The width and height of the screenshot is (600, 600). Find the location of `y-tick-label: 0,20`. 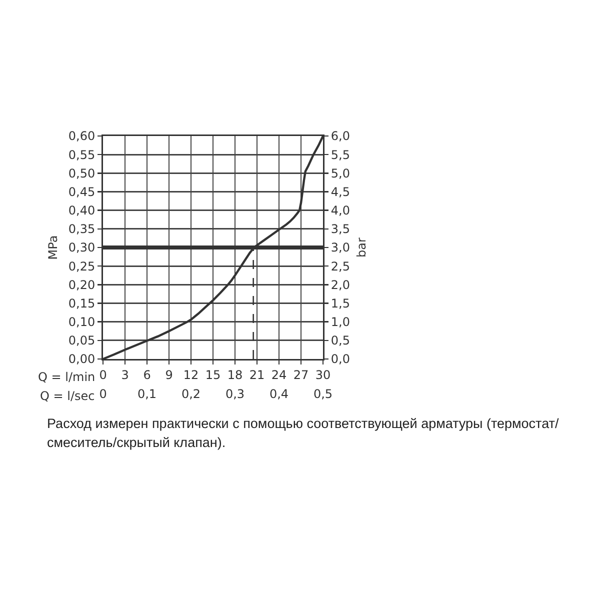

y-tick-label: 0,20 is located at coordinates (82, 285).